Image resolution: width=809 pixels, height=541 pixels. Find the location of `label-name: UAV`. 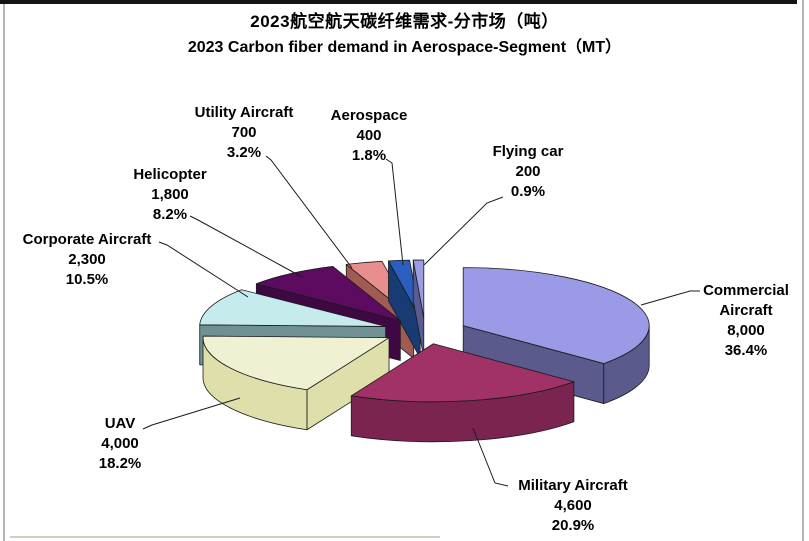

label-name: UAV is located at coordinates (120, 423).